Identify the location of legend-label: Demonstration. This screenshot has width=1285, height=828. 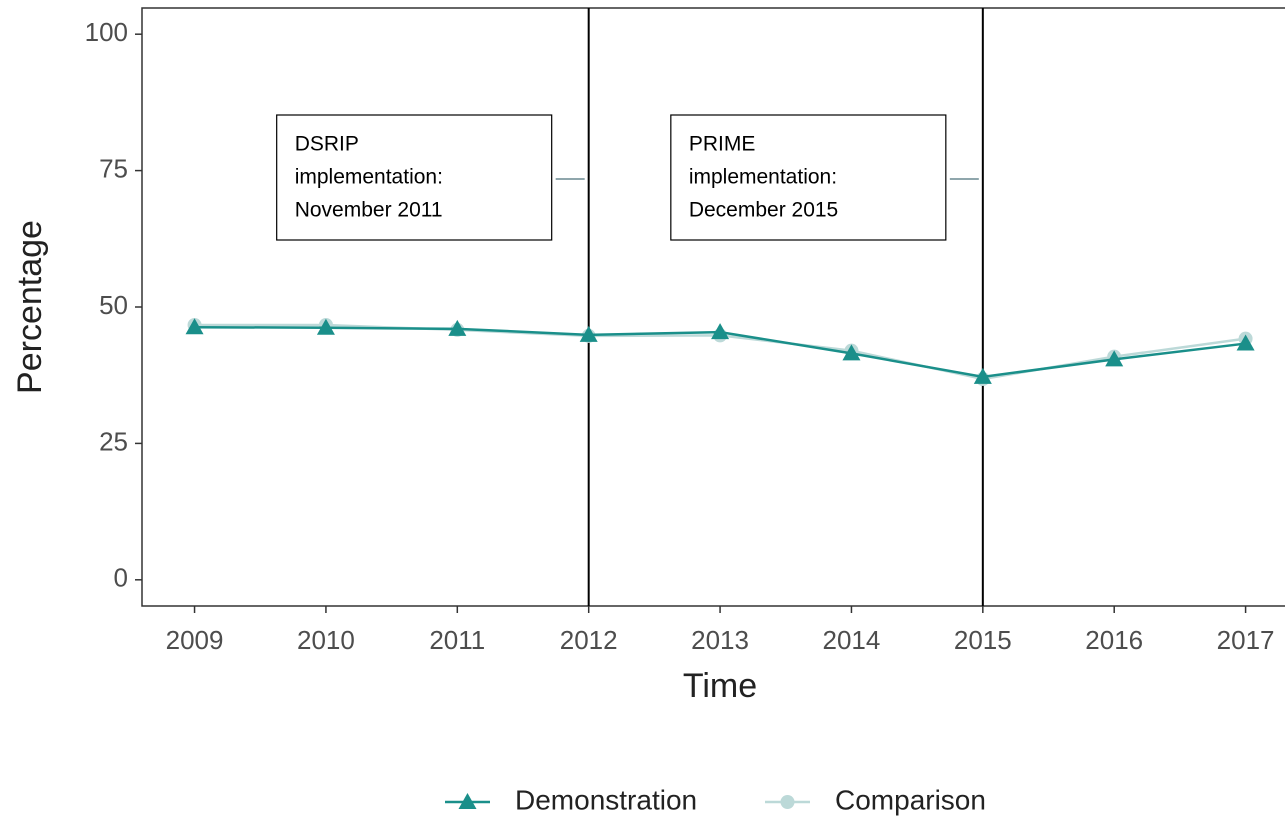
(606, 799).